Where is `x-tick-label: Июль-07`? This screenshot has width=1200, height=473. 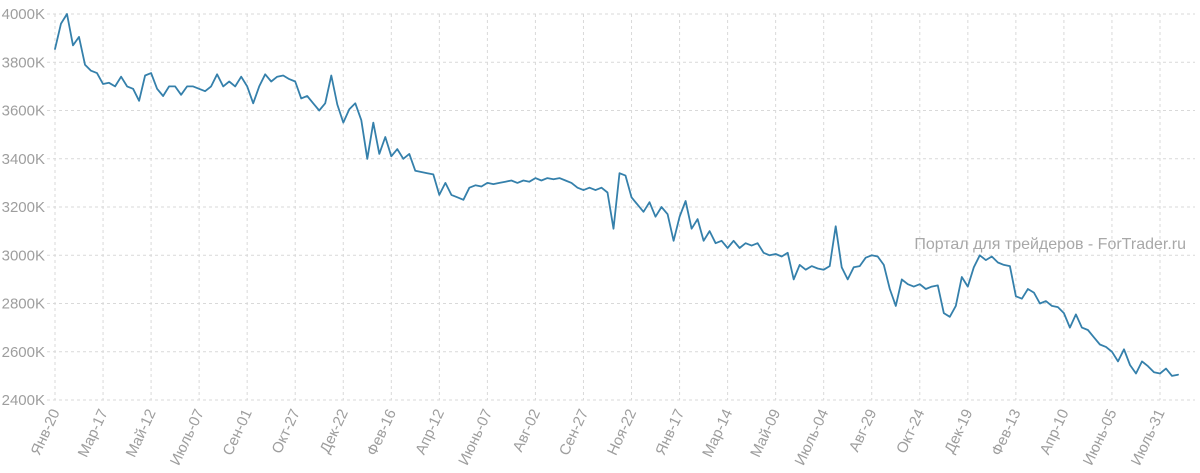 x-tick-label: Июль-07 is located at coordinates (187, 438).